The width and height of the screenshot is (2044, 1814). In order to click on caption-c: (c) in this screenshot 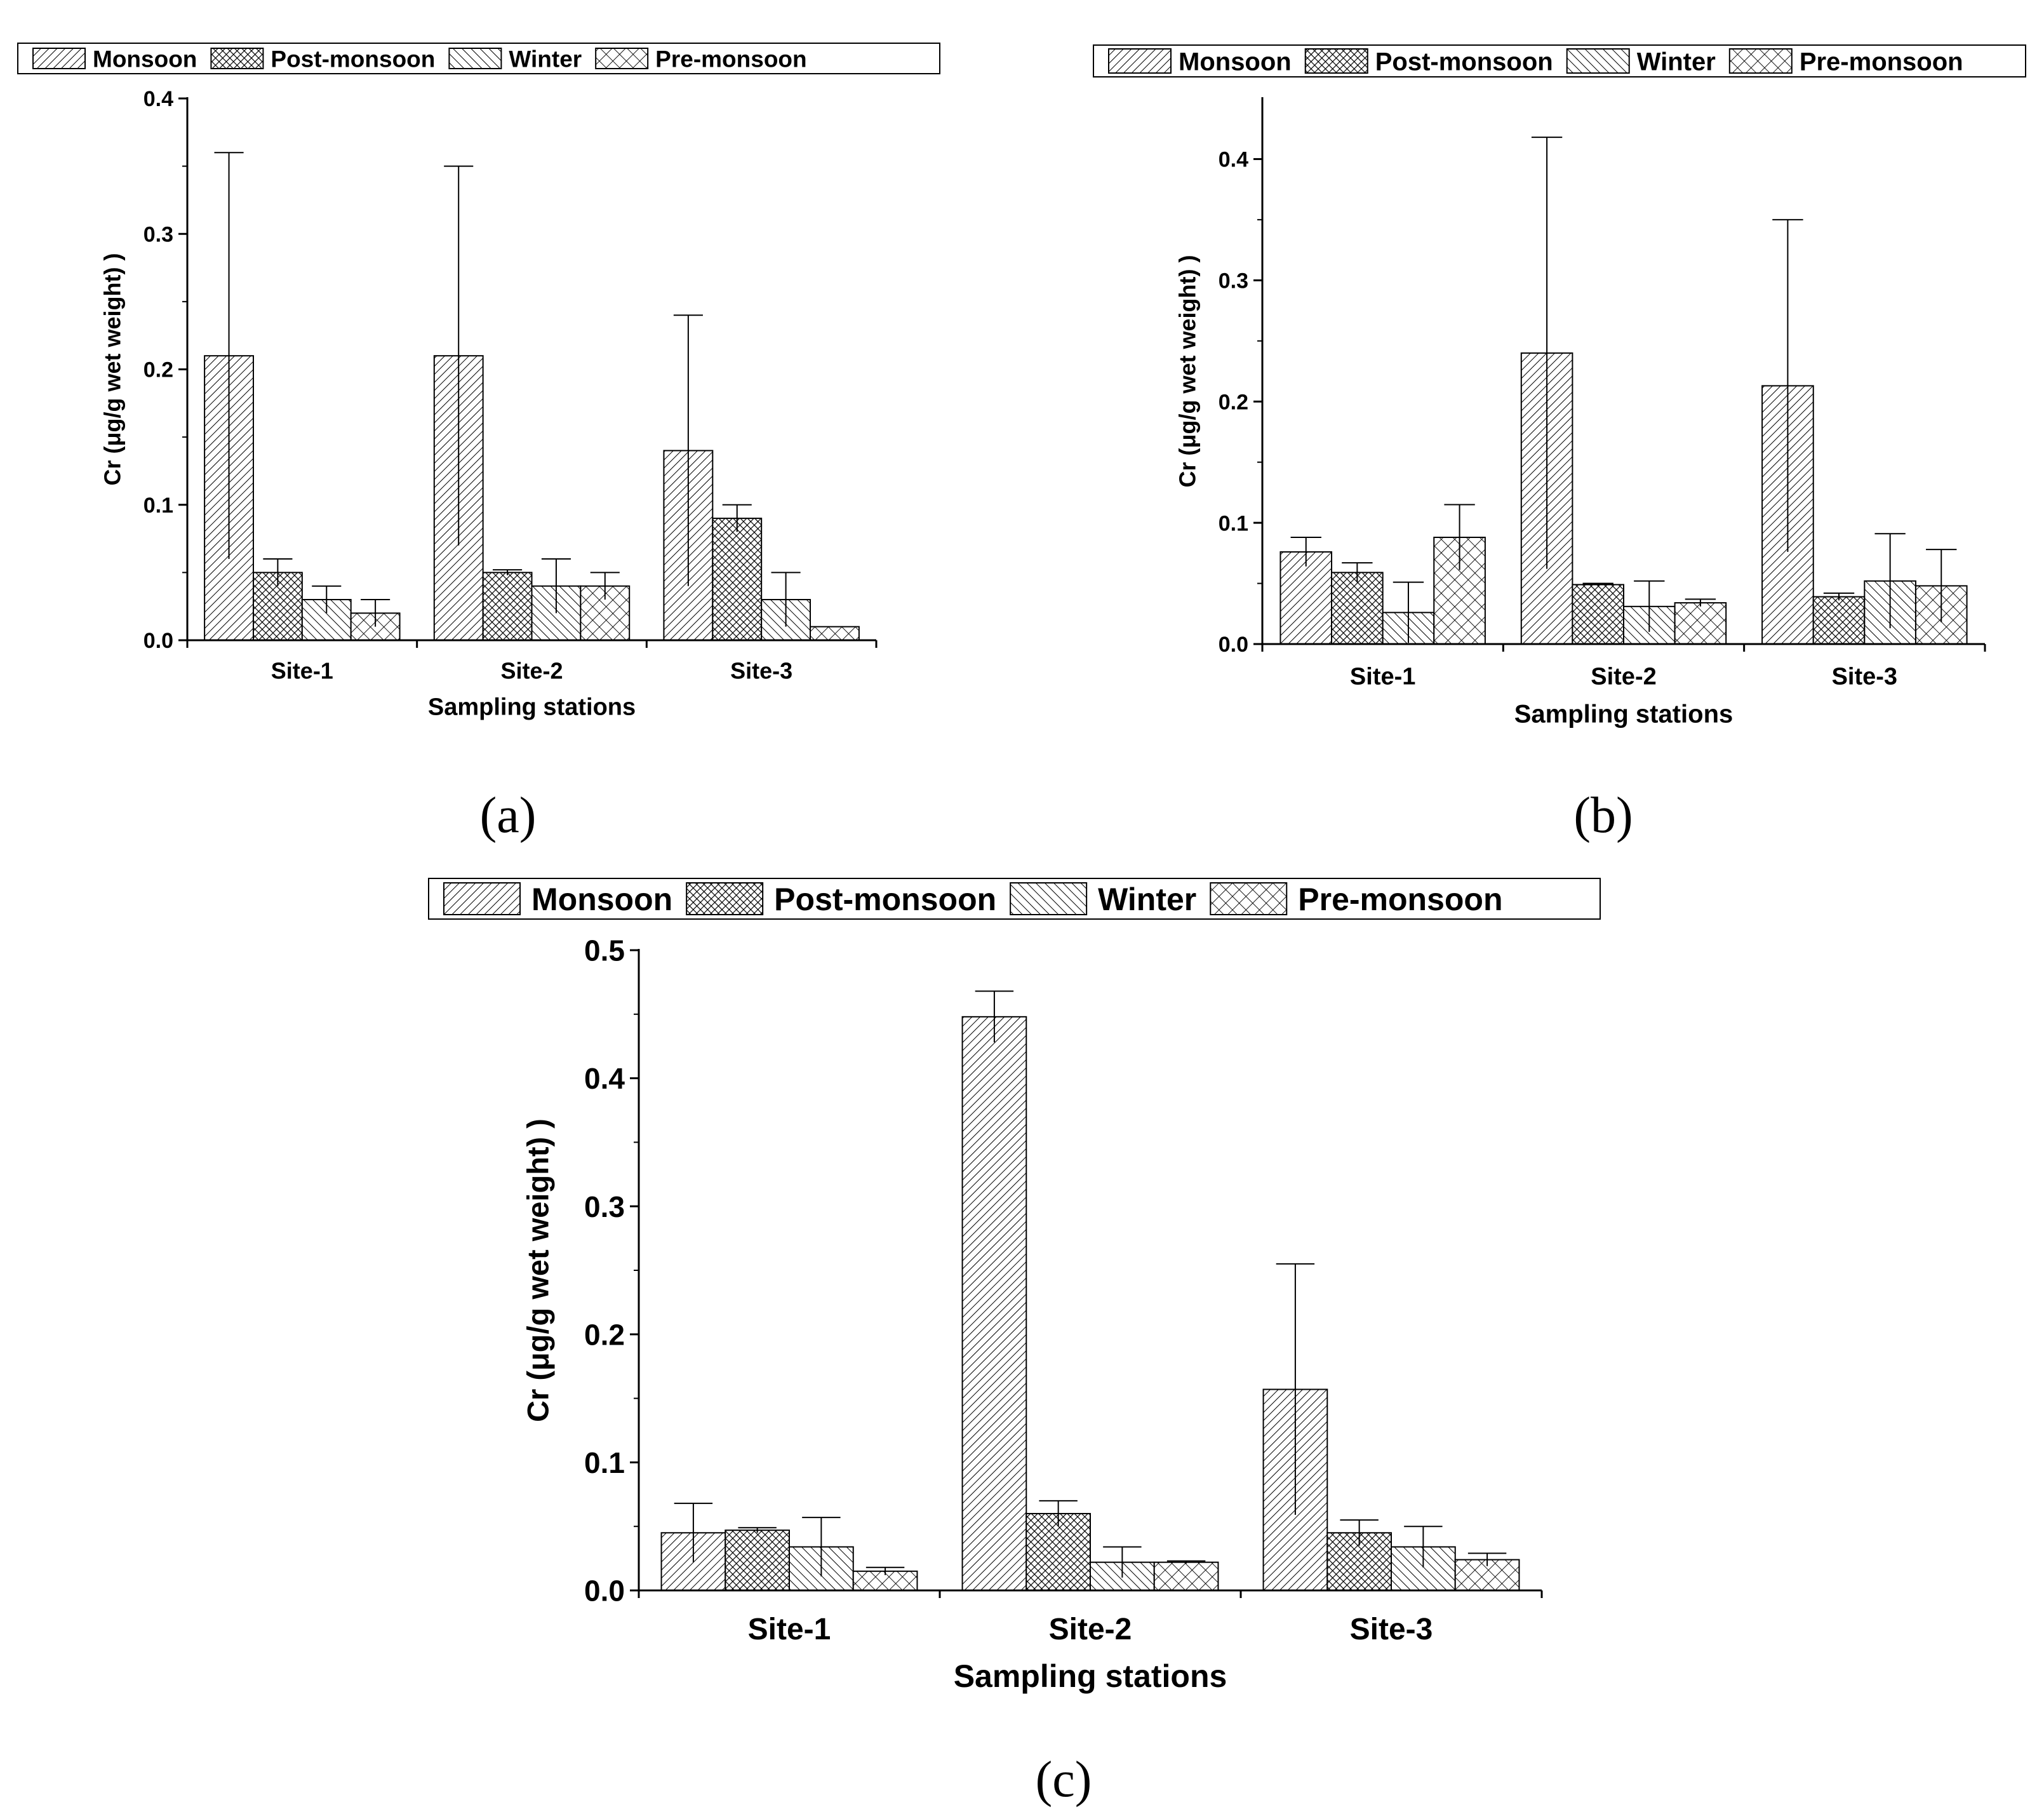, I will do `click(1064, 1780)`.